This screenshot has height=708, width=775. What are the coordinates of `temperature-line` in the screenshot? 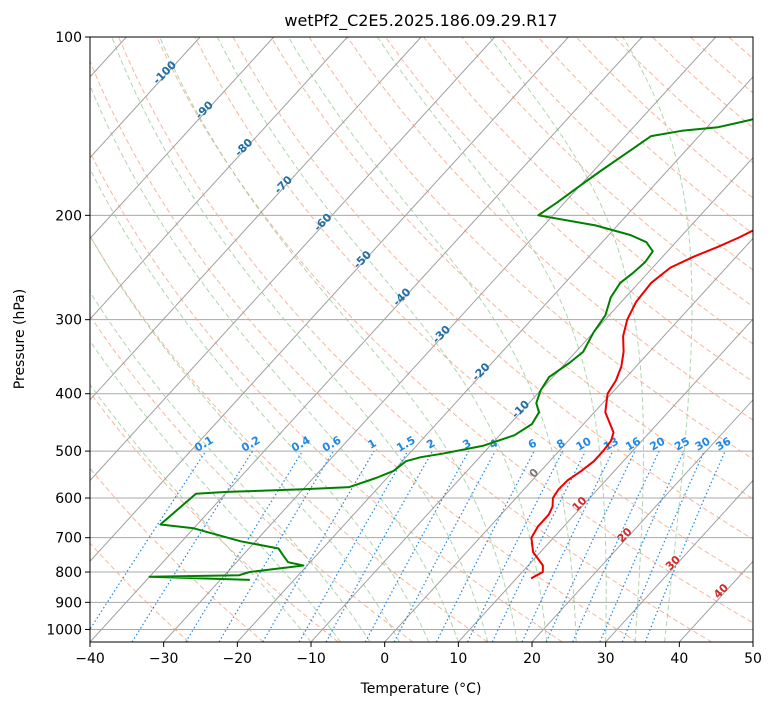 It's located at (641, 404).